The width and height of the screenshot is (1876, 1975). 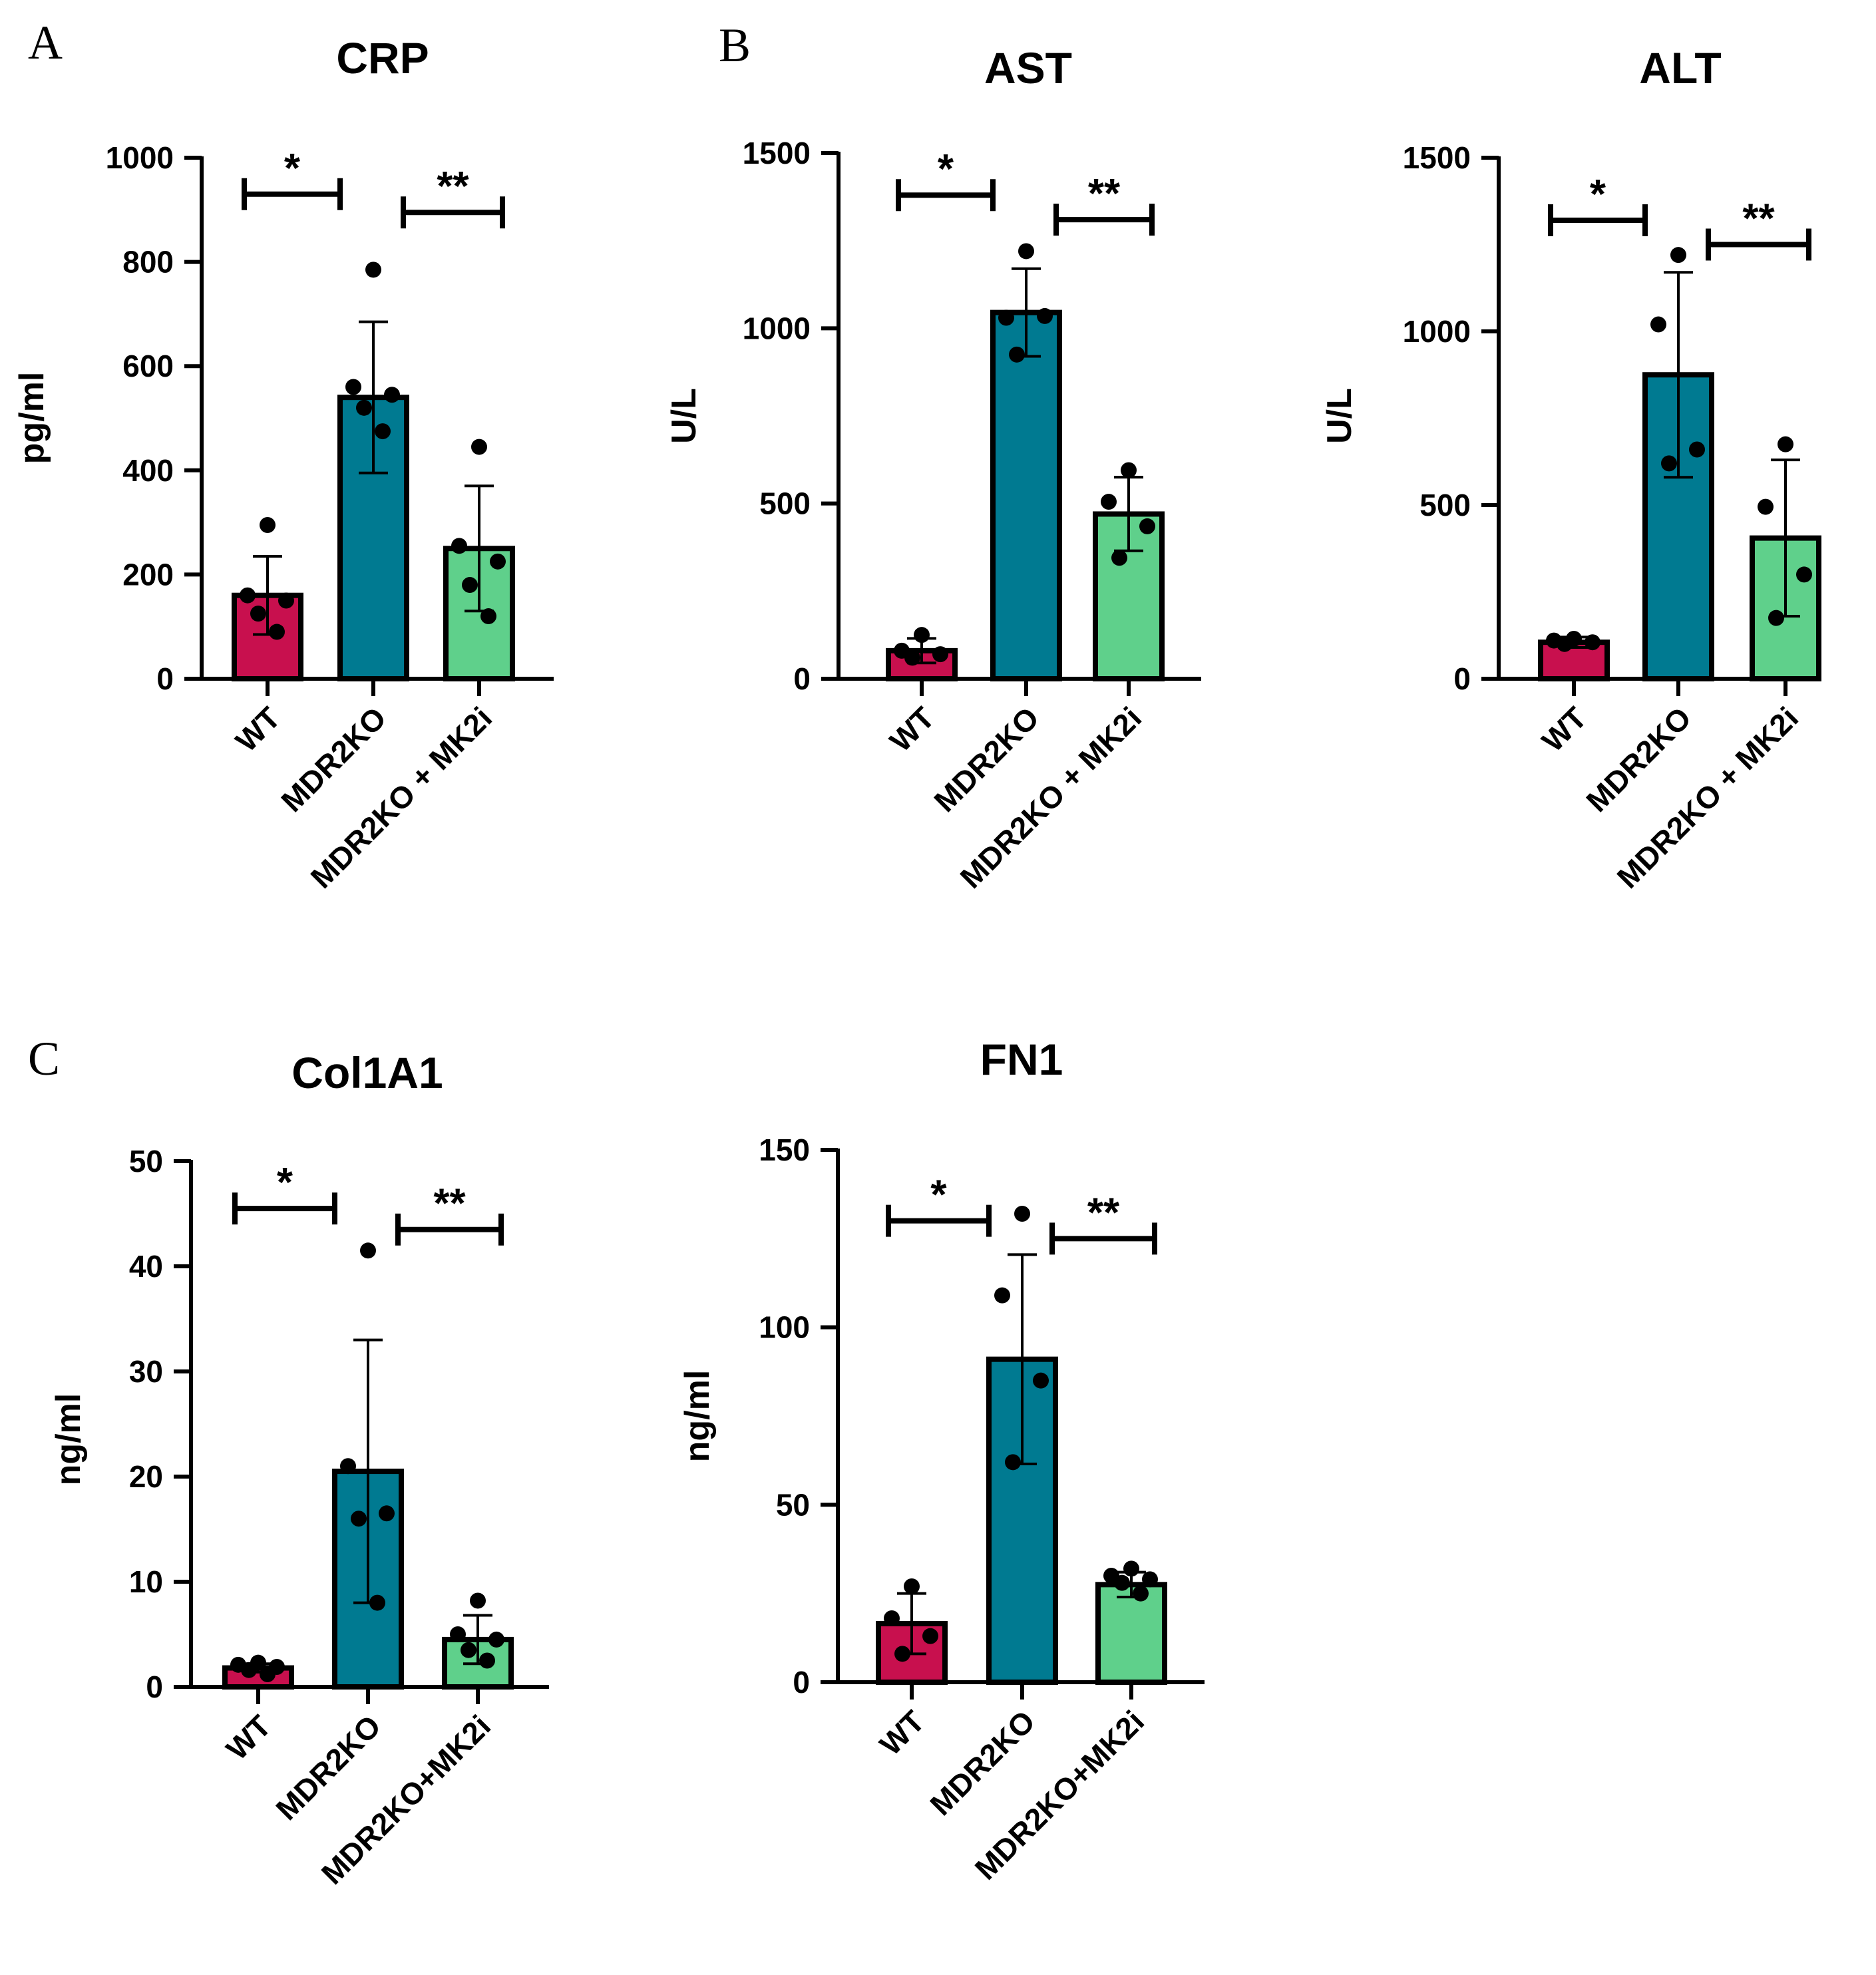 What do you see at coordinates (1437, 157) in the screenshot?
I see `alt-y-tick-label-3: 1500` at bounding box center [1437, 157].